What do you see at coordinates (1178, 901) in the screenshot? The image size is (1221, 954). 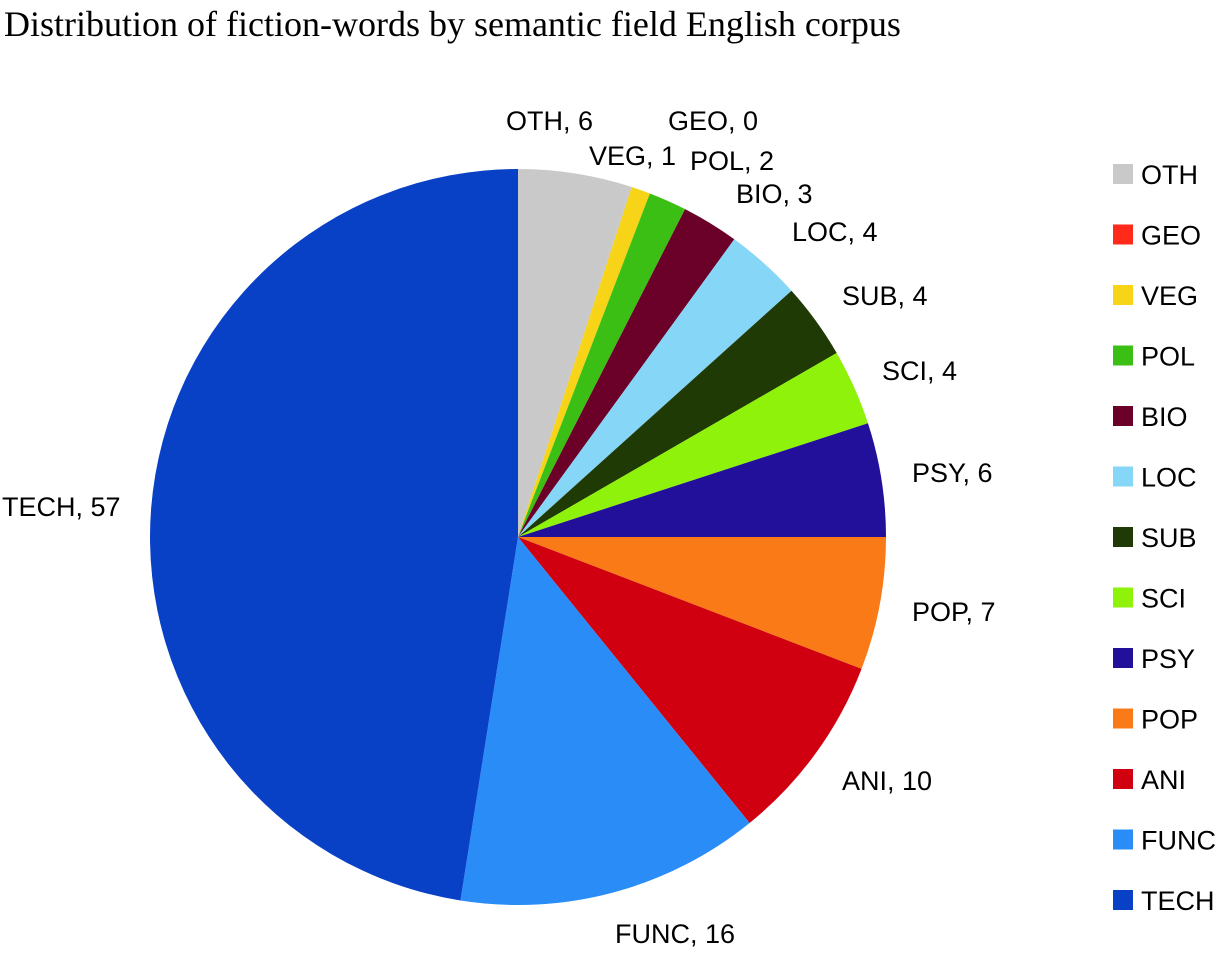 I see `legend-label-tech: TECH` at bounding box center [1178, 901].